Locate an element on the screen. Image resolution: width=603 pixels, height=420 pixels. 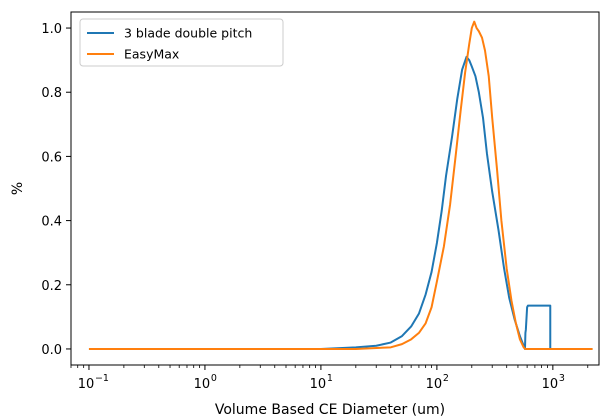
x-axis: 10 −1 10 0 10 1 10 2 10 3 is located at coordinates (329, 378).